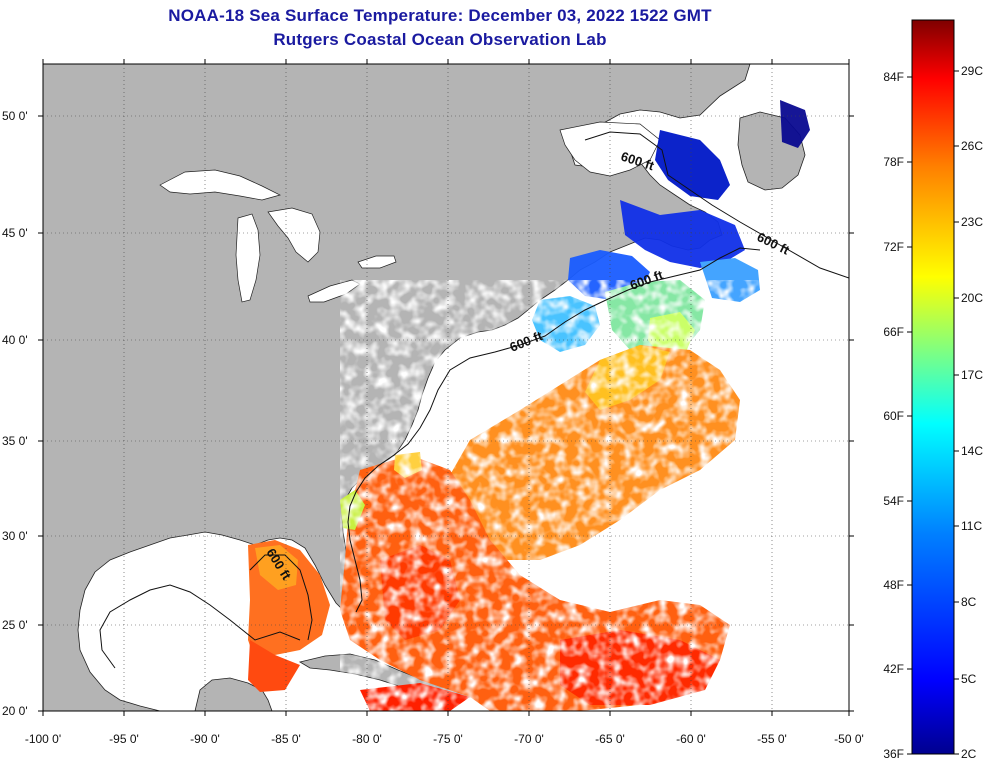 The height and width of the screenshot is (770, 984). I want to click on colorbar-label-celsius: 14C, so click(972, 451).